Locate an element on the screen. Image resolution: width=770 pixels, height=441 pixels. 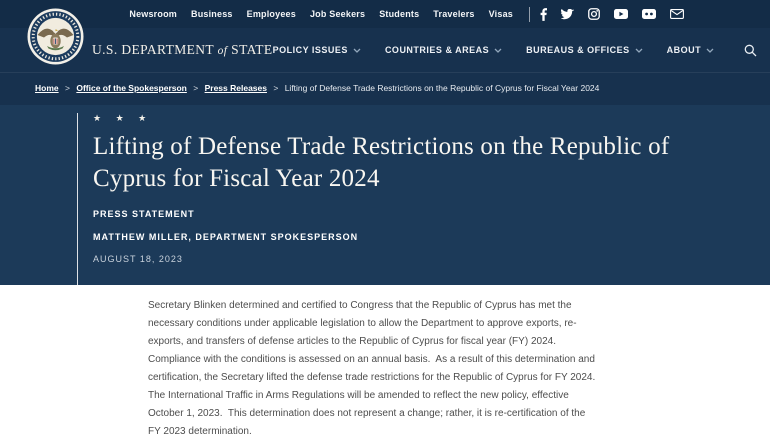
breadcrumb-home: Home is located at coordinates (47, 88).